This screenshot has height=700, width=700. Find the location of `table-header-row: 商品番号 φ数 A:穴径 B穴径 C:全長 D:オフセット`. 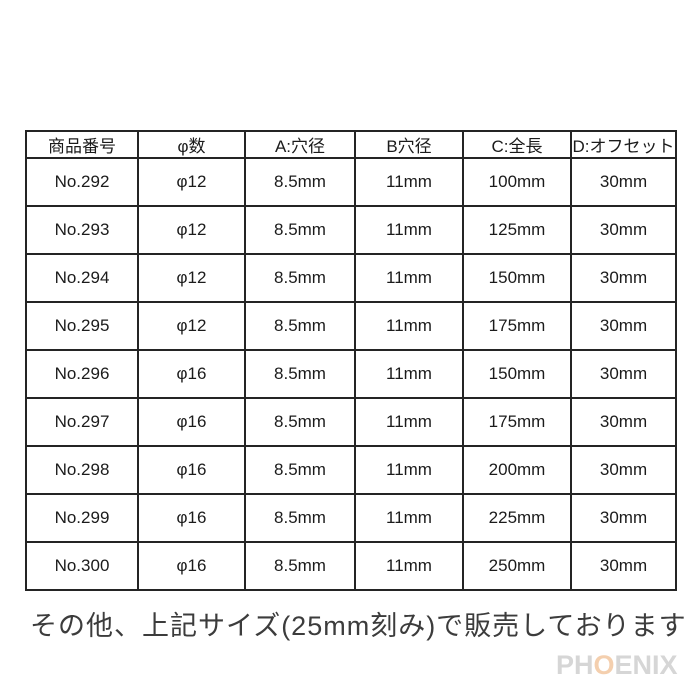

table-header-row: 商品番号 φ数 A:穴径 B穴径 C:全長 D:オフセット is located at coordinates (351, 144).